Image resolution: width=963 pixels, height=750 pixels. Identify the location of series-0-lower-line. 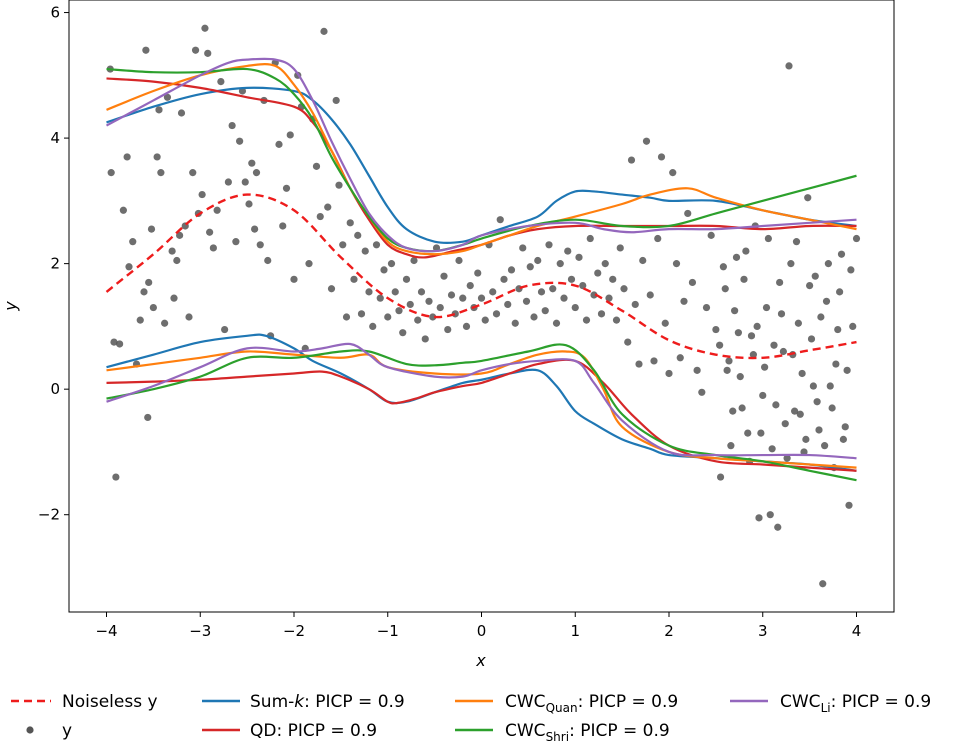
(481, 402).